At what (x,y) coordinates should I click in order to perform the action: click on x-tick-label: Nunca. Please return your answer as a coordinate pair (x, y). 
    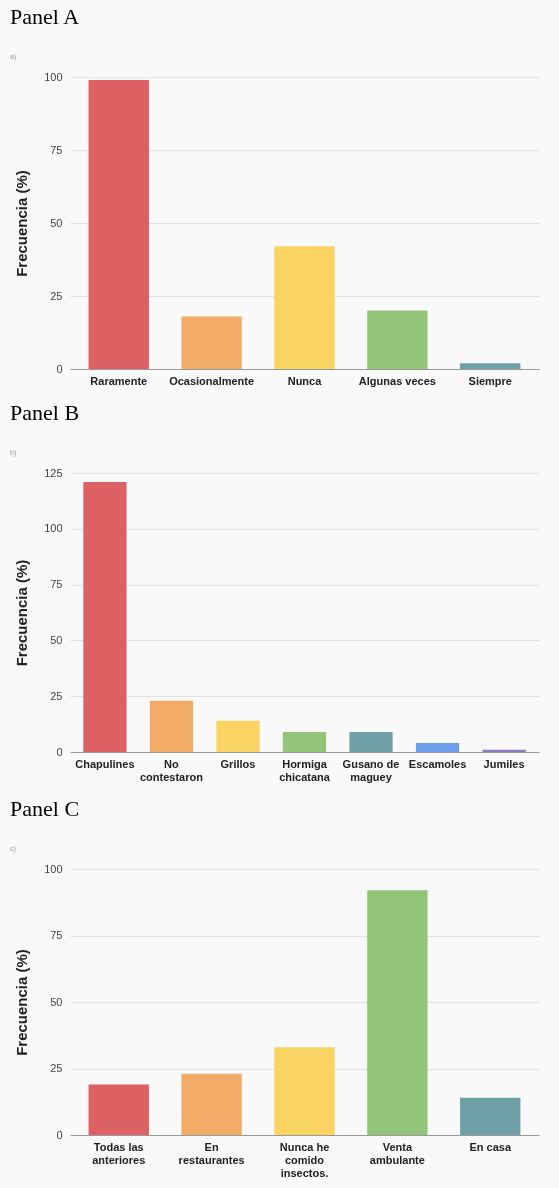
    Looking at the image, I should click on (305, 380).